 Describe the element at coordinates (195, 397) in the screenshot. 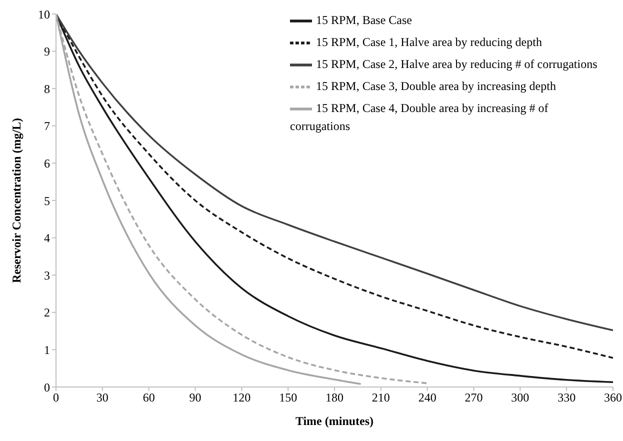

I see `x-tick-label: 90` at that location.